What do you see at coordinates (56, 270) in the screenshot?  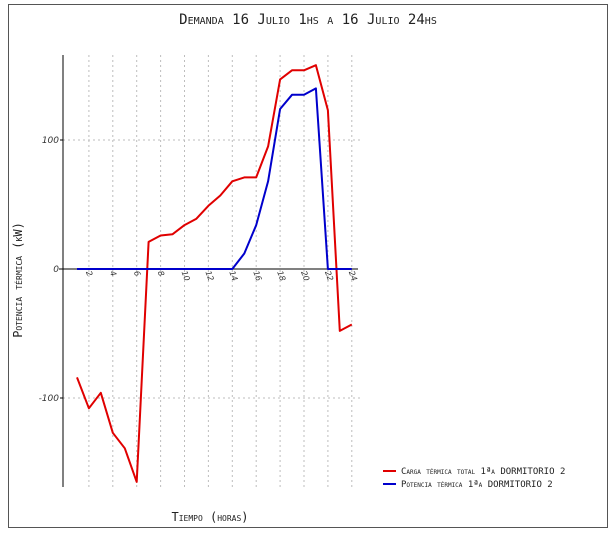 I see `y-tick-label: 0` at bounding box center [56, 270].